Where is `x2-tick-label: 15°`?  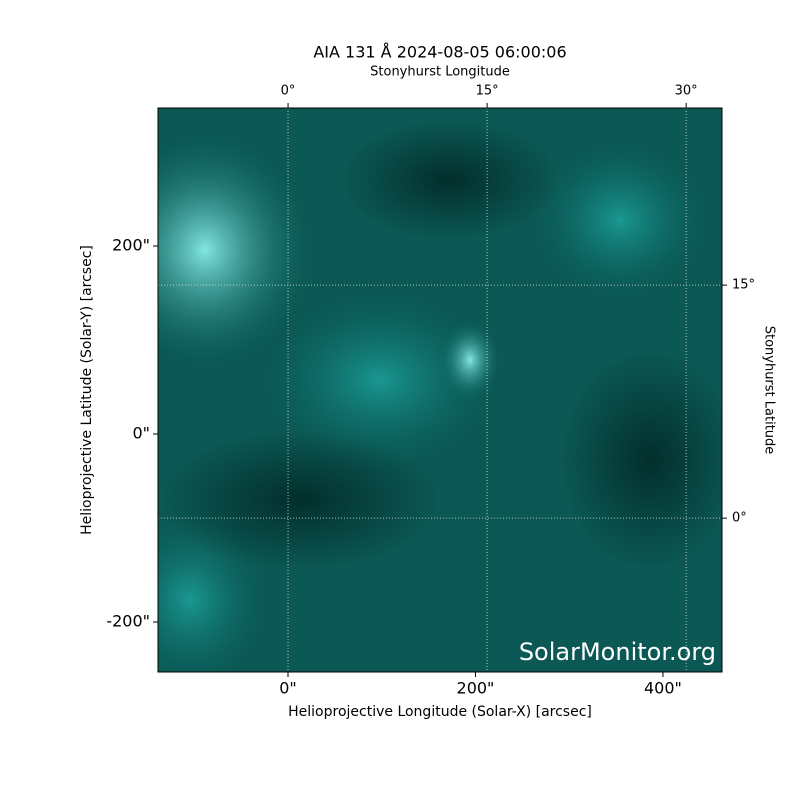 x2-tick-label: 15° is located at coordinates (487, 91).